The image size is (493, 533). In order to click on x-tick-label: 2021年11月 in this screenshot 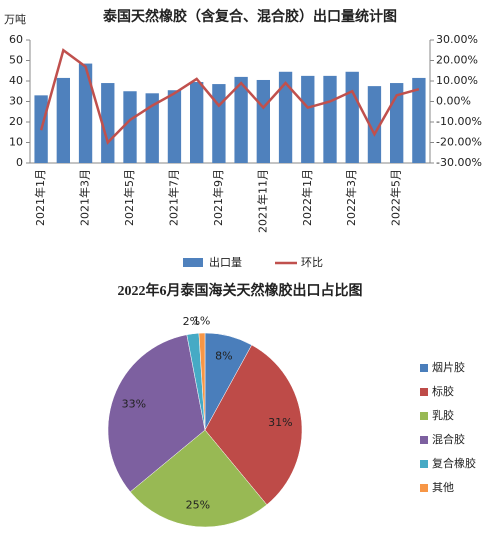, I will do `click(262, 201)`.